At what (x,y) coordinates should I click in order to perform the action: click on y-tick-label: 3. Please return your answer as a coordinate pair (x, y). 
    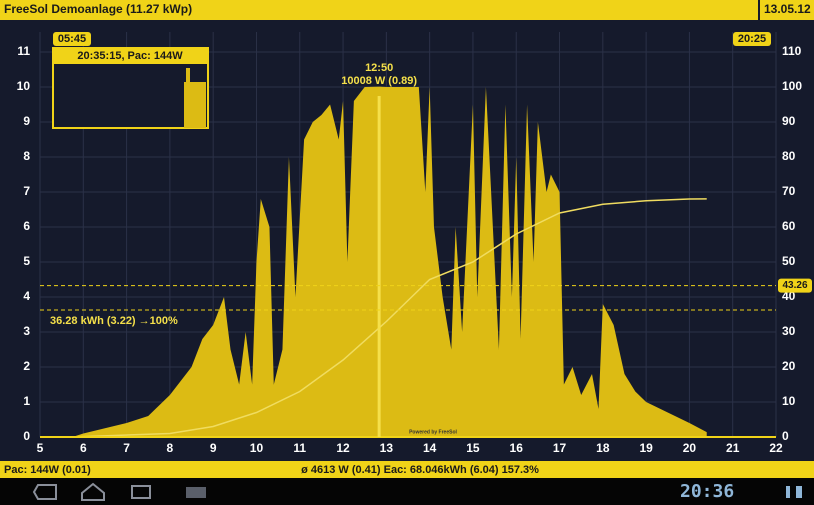
    Looking at the image, I should click on (26, 331).